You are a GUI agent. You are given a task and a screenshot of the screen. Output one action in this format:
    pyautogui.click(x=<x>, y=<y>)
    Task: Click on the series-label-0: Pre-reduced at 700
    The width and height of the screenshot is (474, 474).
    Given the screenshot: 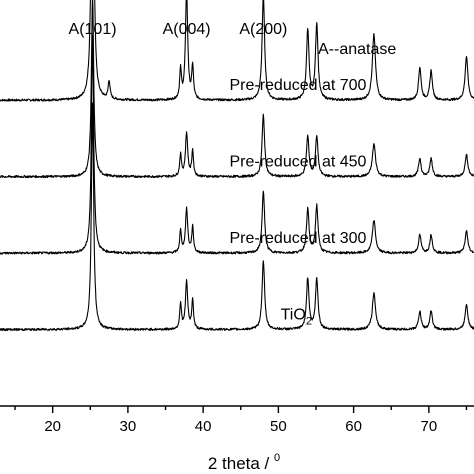 What is the action you would take?
    pyautogui.click(x=297, y=85)
    